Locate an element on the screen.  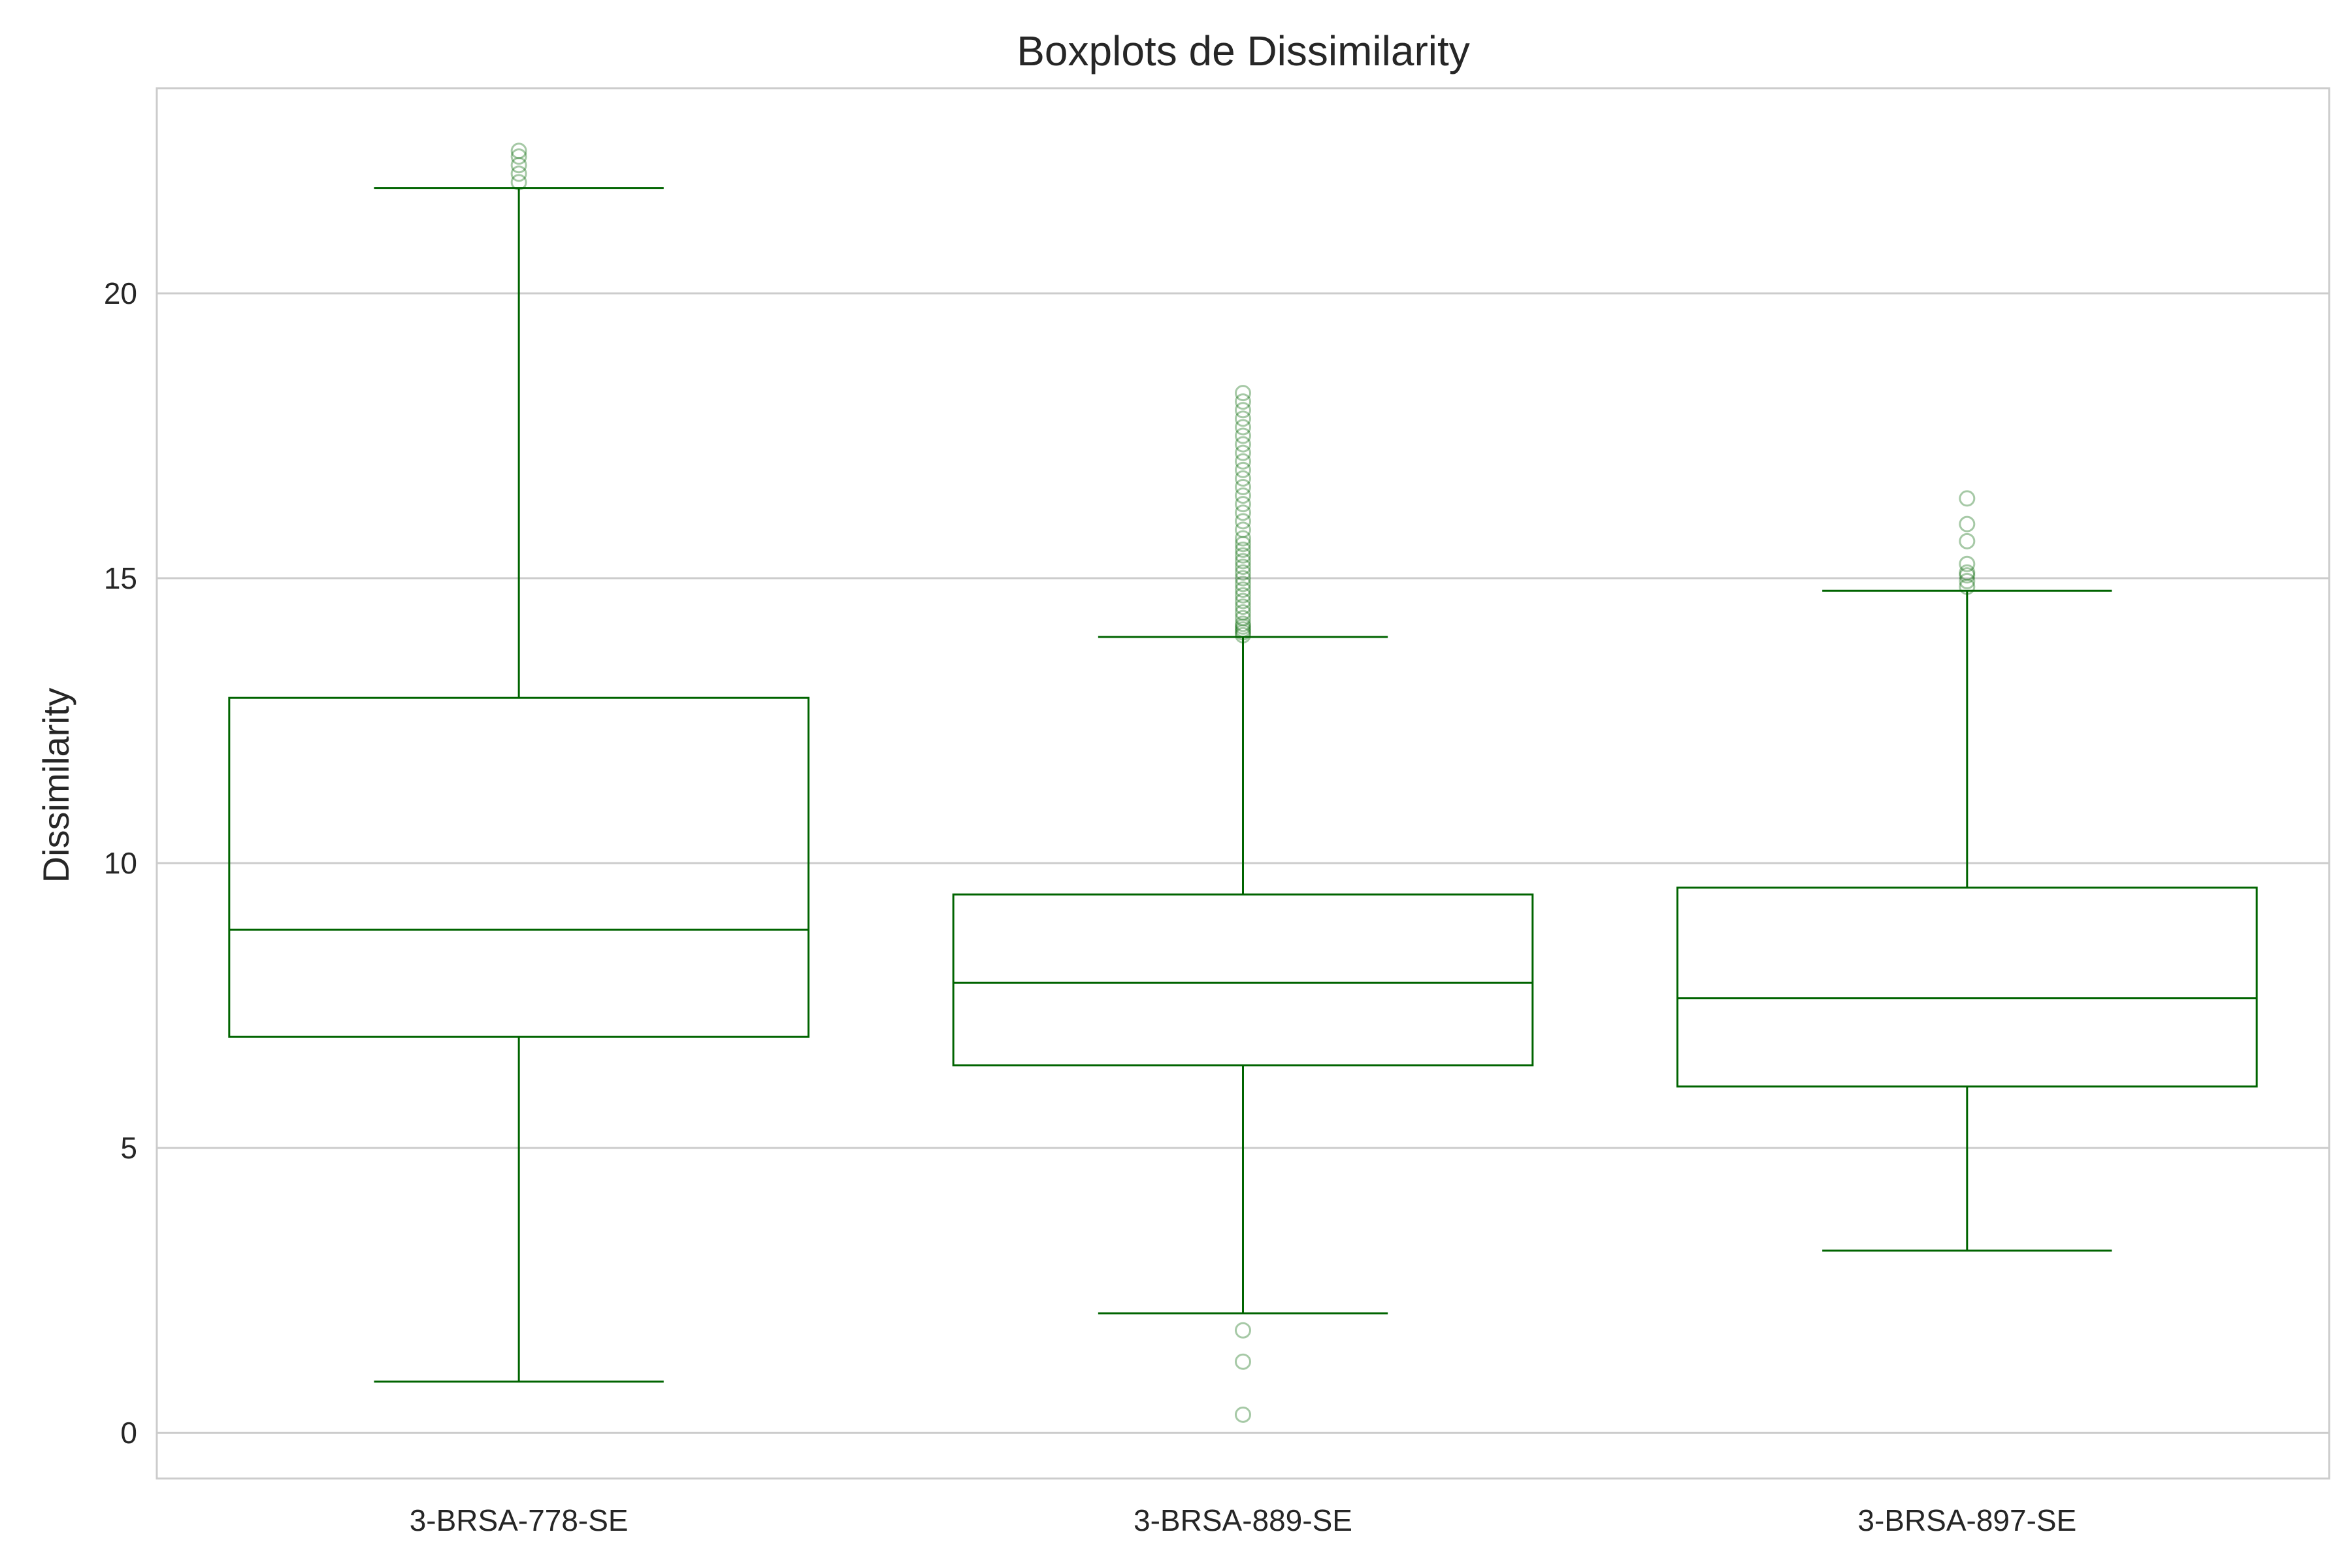
x-tick-label: 3-BRSA-897-SE is located at coordinates (1966, 1520).